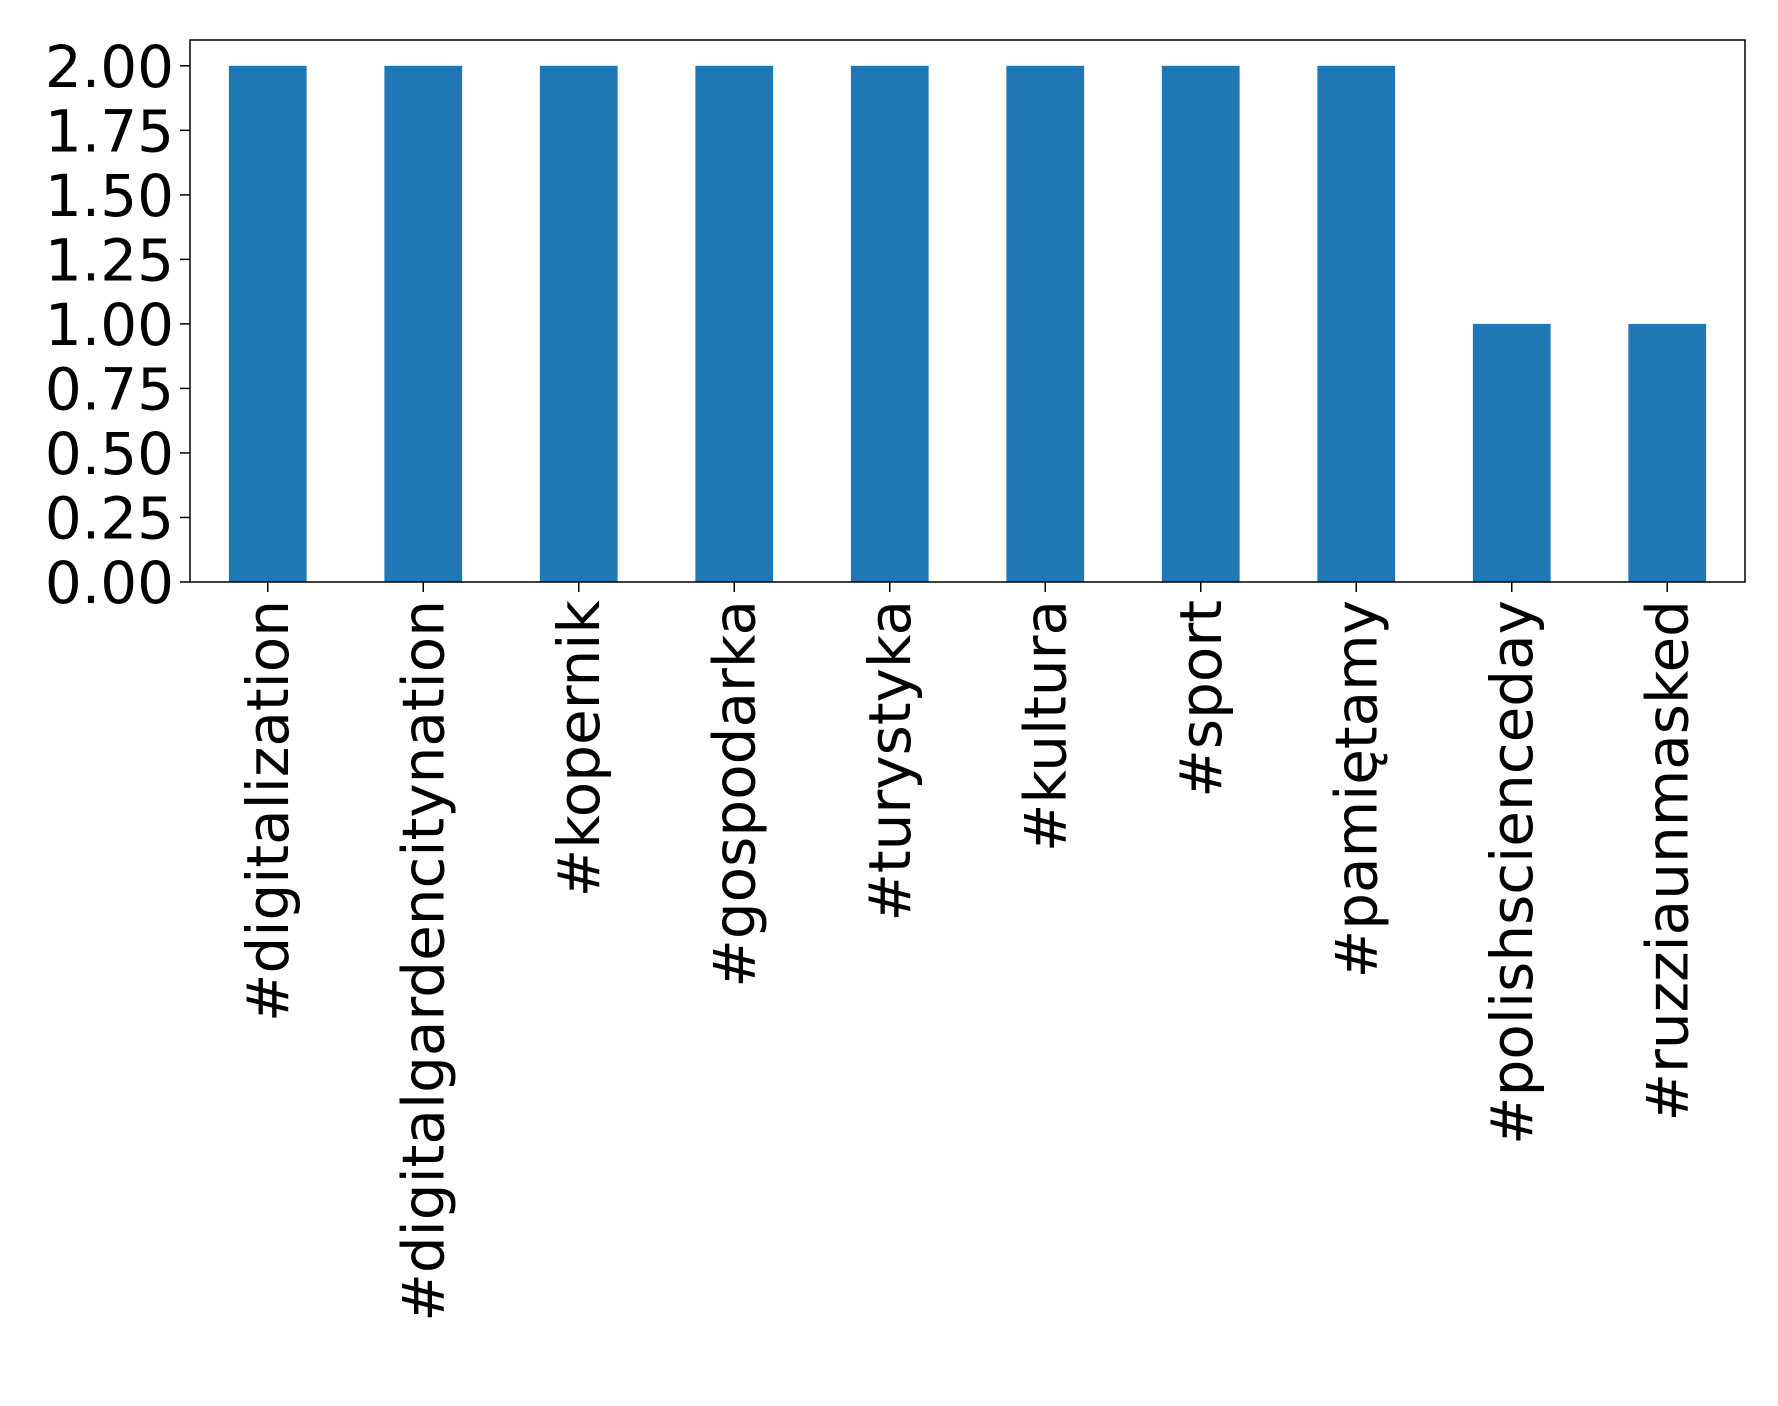  What do you see at coordinates (109, 67) in the screenshot?
I see `y-tick-label: 2.00` at bounding box center [109, 67].